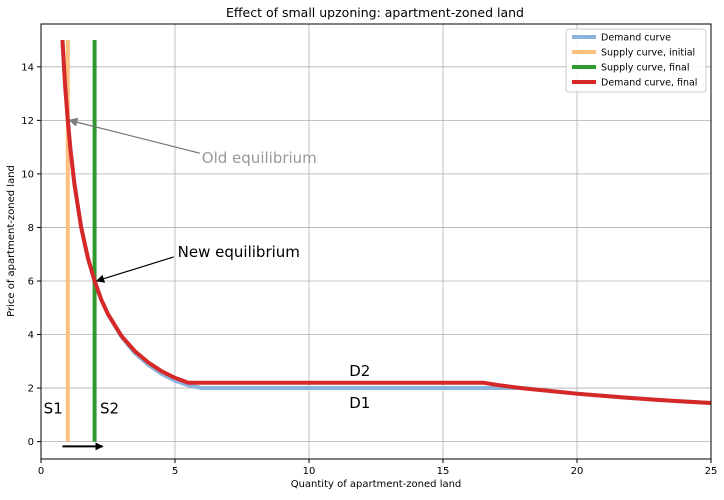 The image size is (724, 500). Describe the element at coordinates (31, 281) in the screenshot. I see `y-tick-label: 6` at that location.